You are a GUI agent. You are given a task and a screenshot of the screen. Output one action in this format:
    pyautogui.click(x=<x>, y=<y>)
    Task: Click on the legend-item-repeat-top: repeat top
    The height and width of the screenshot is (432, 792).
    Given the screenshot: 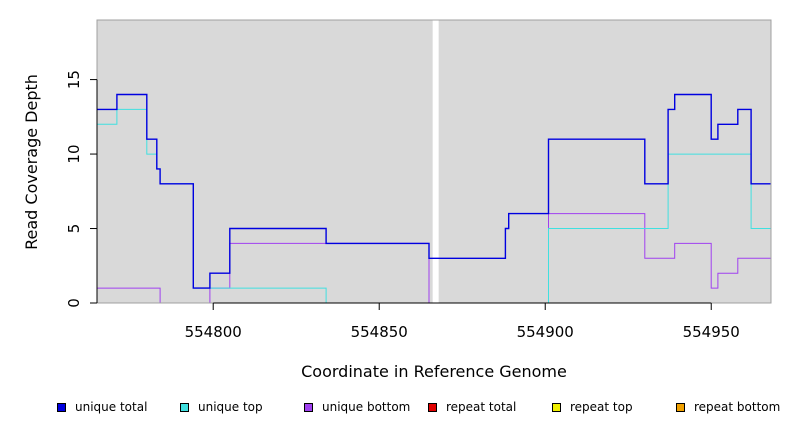 What is the action you would take?
    pyautogui.click(x=592, y=407)
    